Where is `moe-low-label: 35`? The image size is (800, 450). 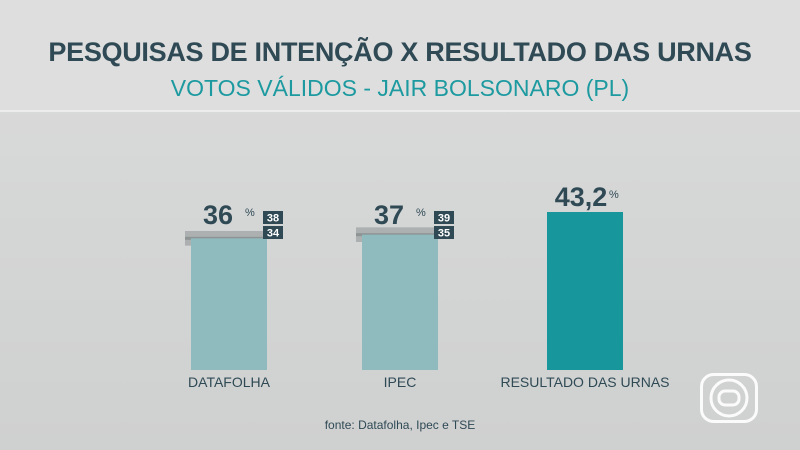 moe-low-label: 35 is located at coordinates (444, 234).